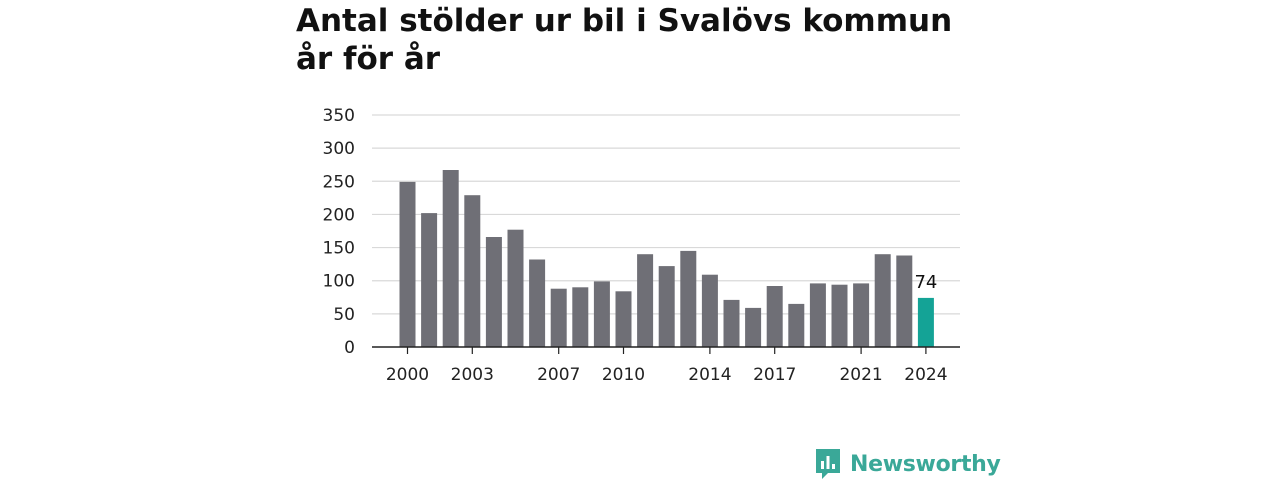 This screenshot has width=1280, height=482. What do you see at coordinates (861, 315) in the screenshot?
I see `bar-2021` at bounding box center [861, 315].